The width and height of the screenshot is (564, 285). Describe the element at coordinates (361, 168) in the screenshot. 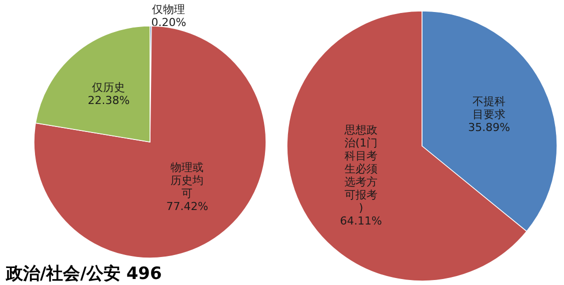

I see `slice-label: 思想政治(1门科目考生必须选考方可报考)` at that location.